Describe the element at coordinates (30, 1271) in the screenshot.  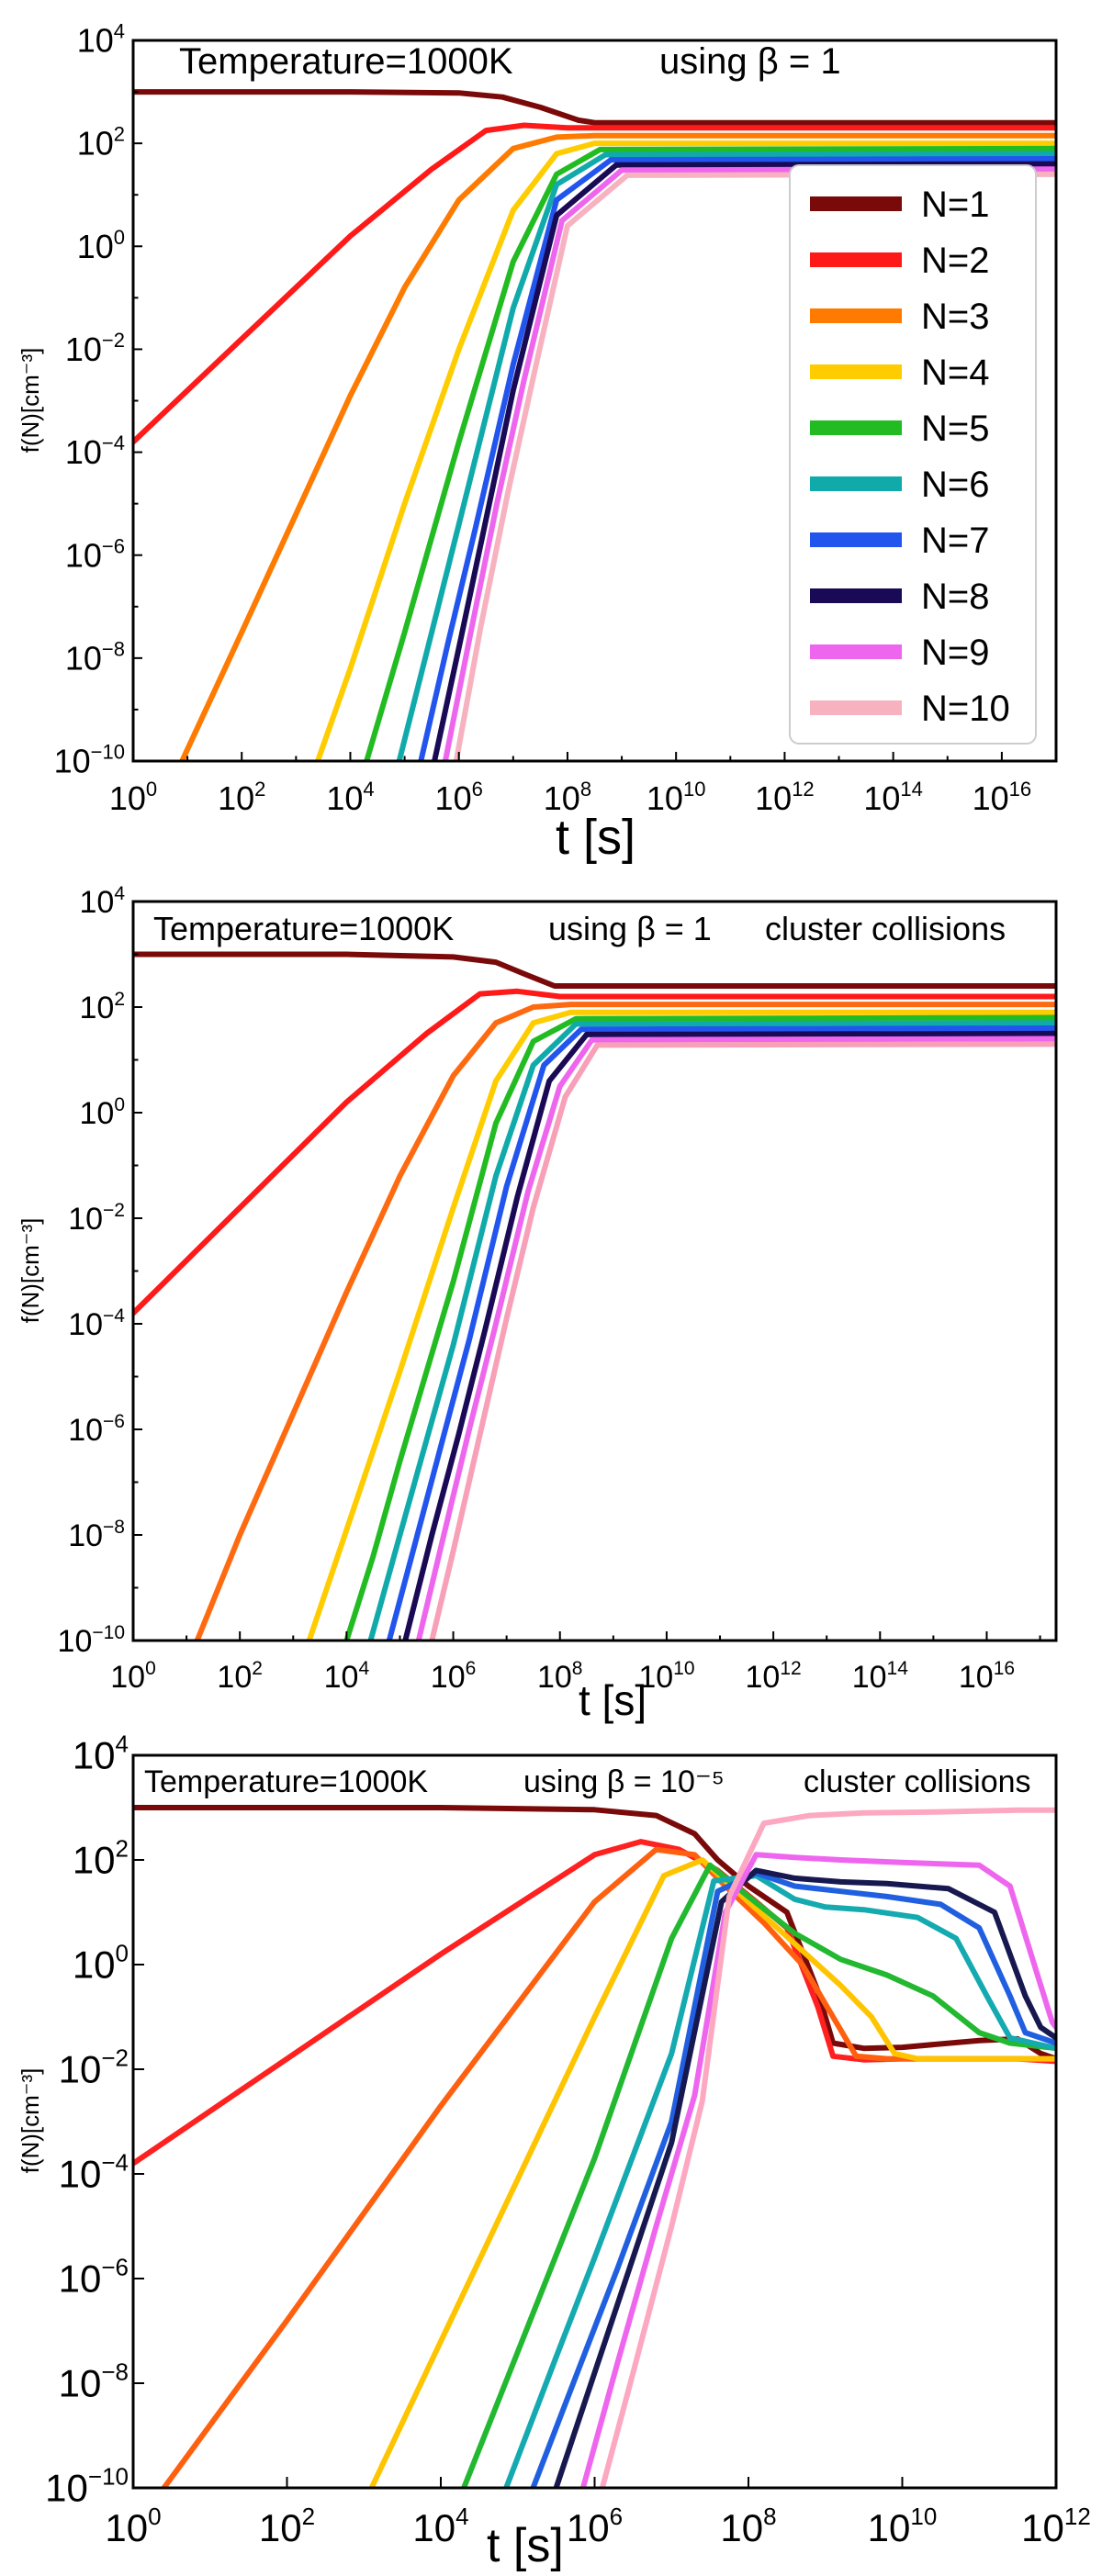
I see `panel-middle-ylabel: f(N)[cm⁻³]` at that location.